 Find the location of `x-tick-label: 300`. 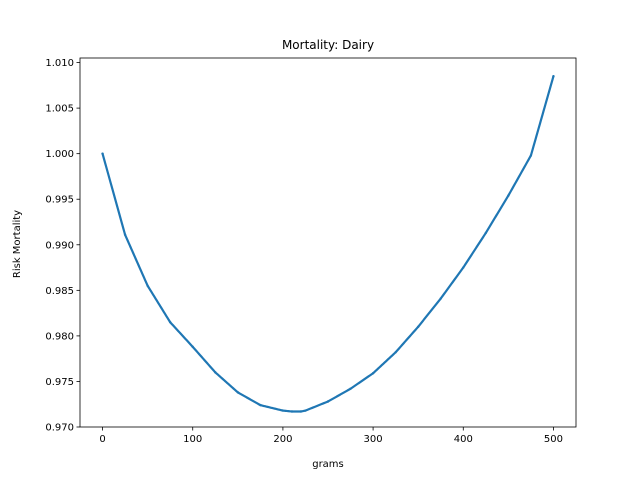

x-tick-label: 300 is located at coordinates (373, 439).